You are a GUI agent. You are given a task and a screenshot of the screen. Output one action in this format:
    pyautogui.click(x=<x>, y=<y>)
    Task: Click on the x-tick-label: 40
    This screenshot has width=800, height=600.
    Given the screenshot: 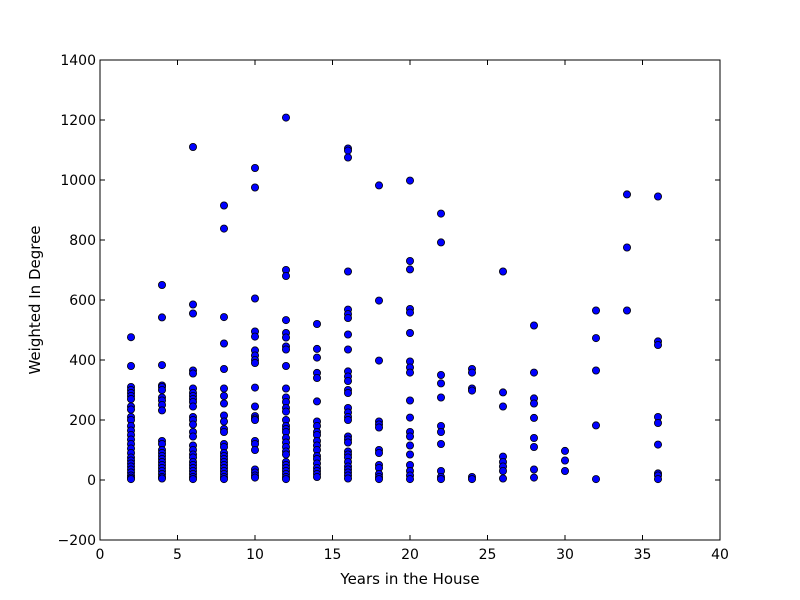 What is the action you would take?
    pyautogui.click(x=720, y=555)
    